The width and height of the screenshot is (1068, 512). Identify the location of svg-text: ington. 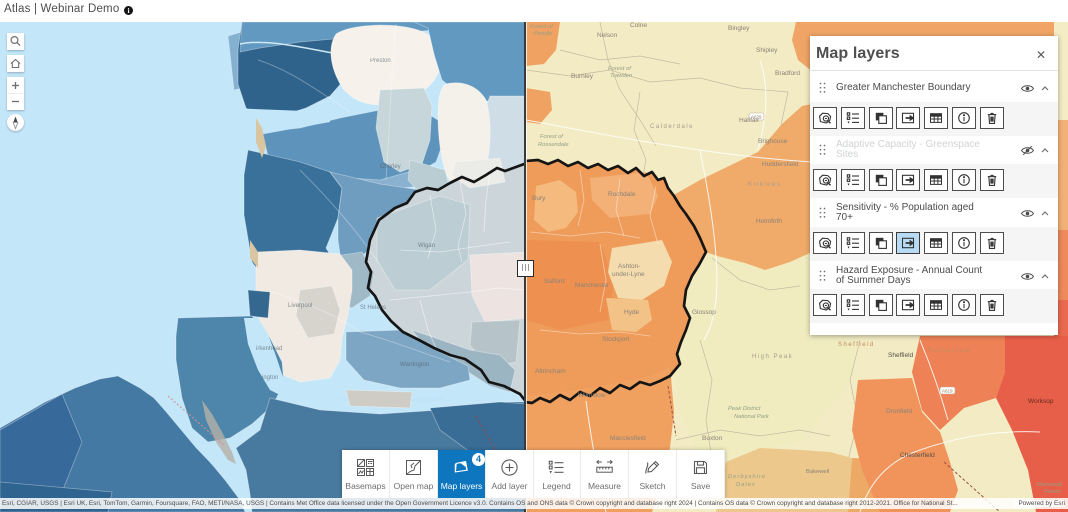
(270, 378).